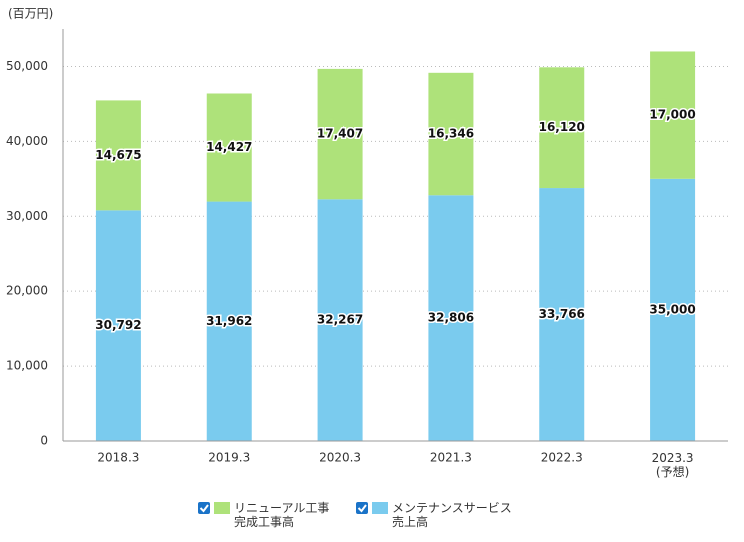 Image resolution: width=744 pixels, height=542 pixels. What do you see at coordinates (118, 458) in the screenshot?
I see `x-tick-label: 2018.3` at bounding box center [118, 458].